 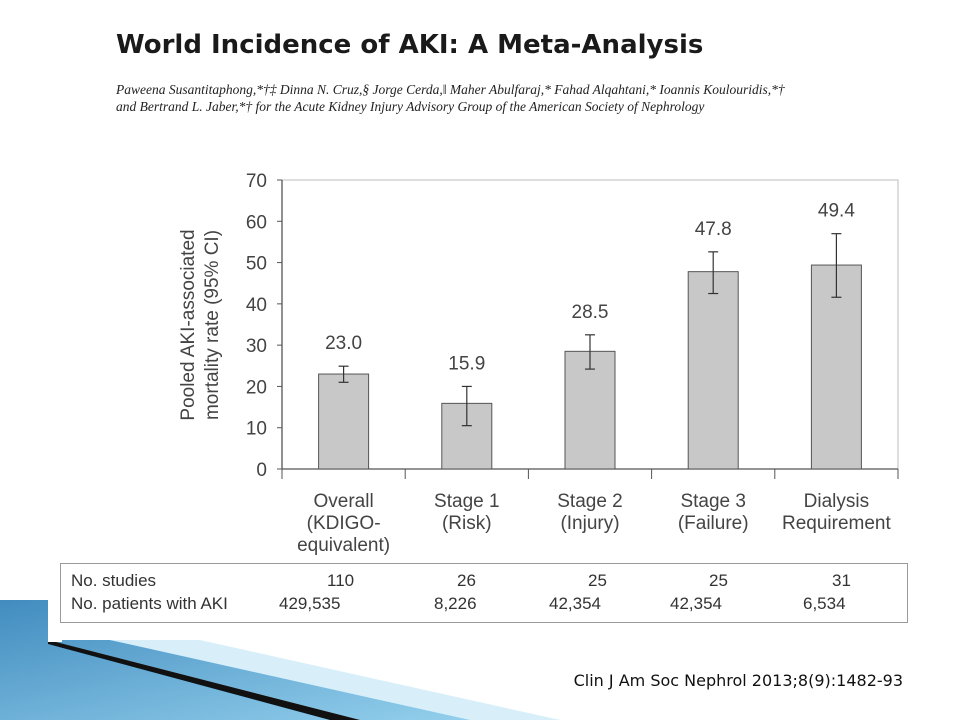 What do you see at coordinates (836, 501) in the screenshot?
I see `x-tick-label: Dialysis` at bounding box center [836, 501].